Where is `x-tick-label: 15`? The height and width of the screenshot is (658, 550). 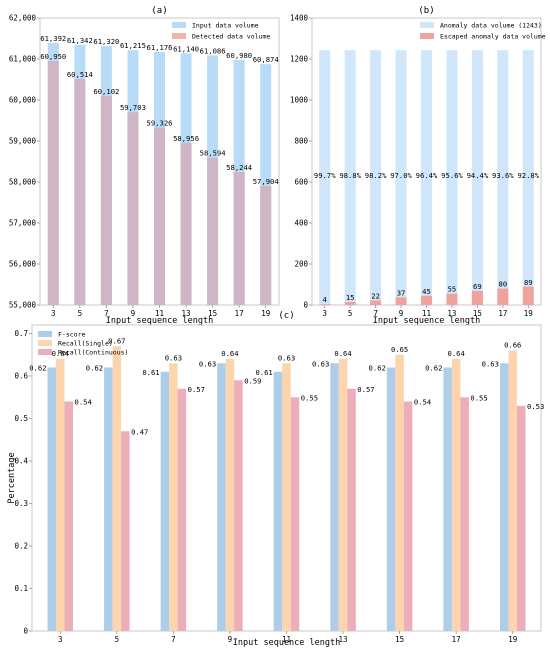 x-tick-label: 15 is located at coordinates (399, 639).